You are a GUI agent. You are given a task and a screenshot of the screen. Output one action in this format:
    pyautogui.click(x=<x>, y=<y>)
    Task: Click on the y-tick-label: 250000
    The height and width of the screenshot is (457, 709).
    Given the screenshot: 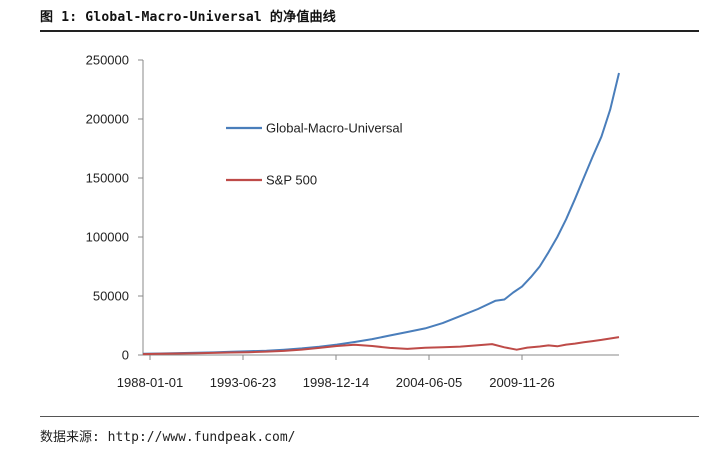 What is the action you would take?
    pyautogui.click(x=107, y=60)
    